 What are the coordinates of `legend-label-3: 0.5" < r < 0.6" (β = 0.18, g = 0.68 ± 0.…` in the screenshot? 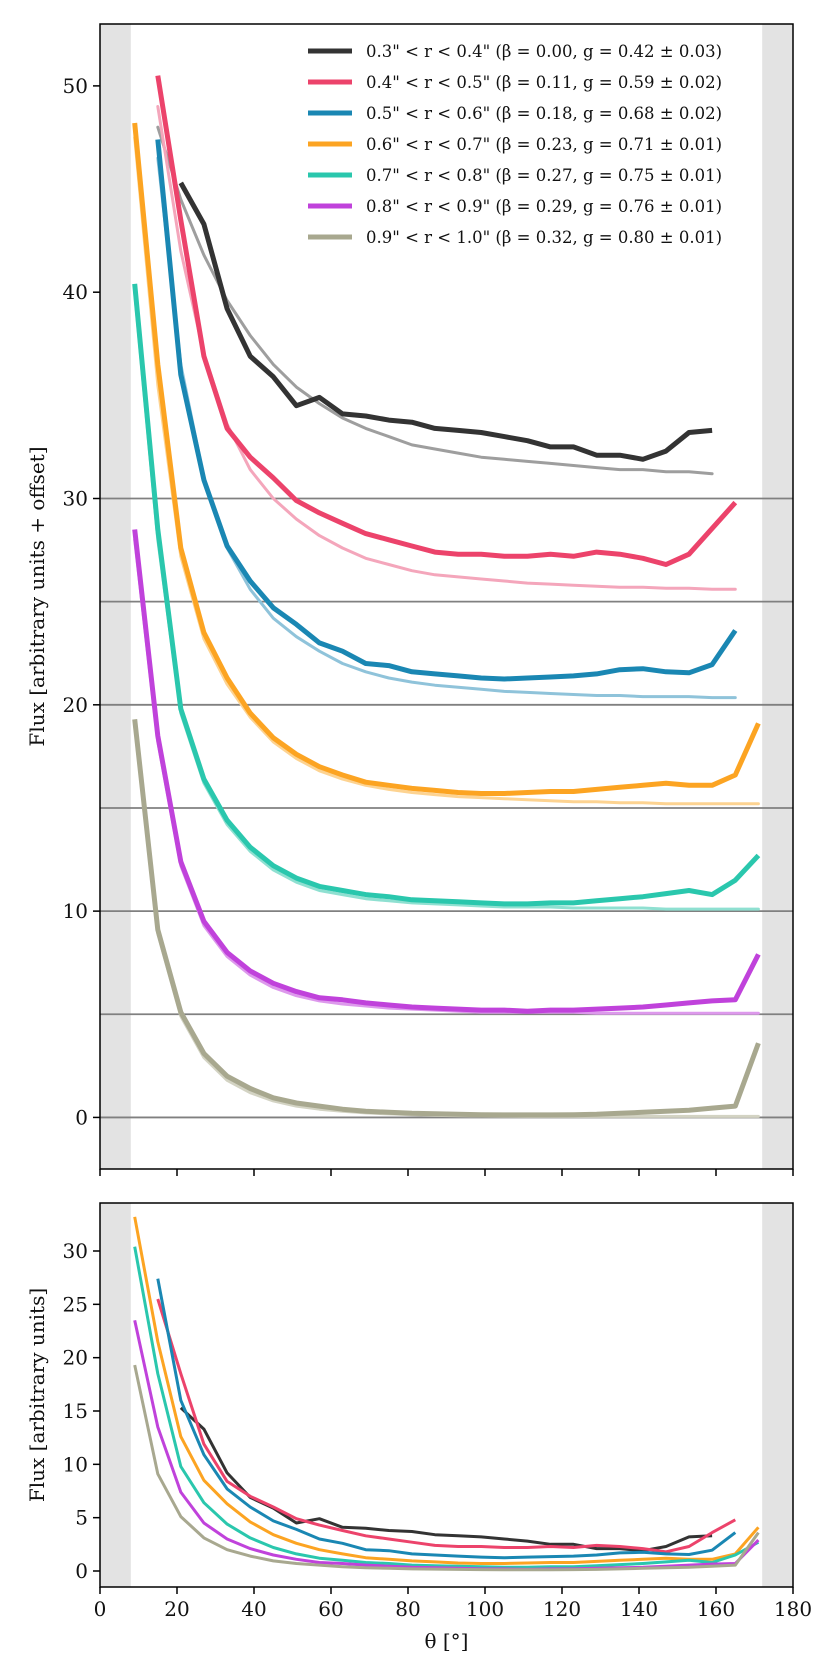 It's located at (544, 113).